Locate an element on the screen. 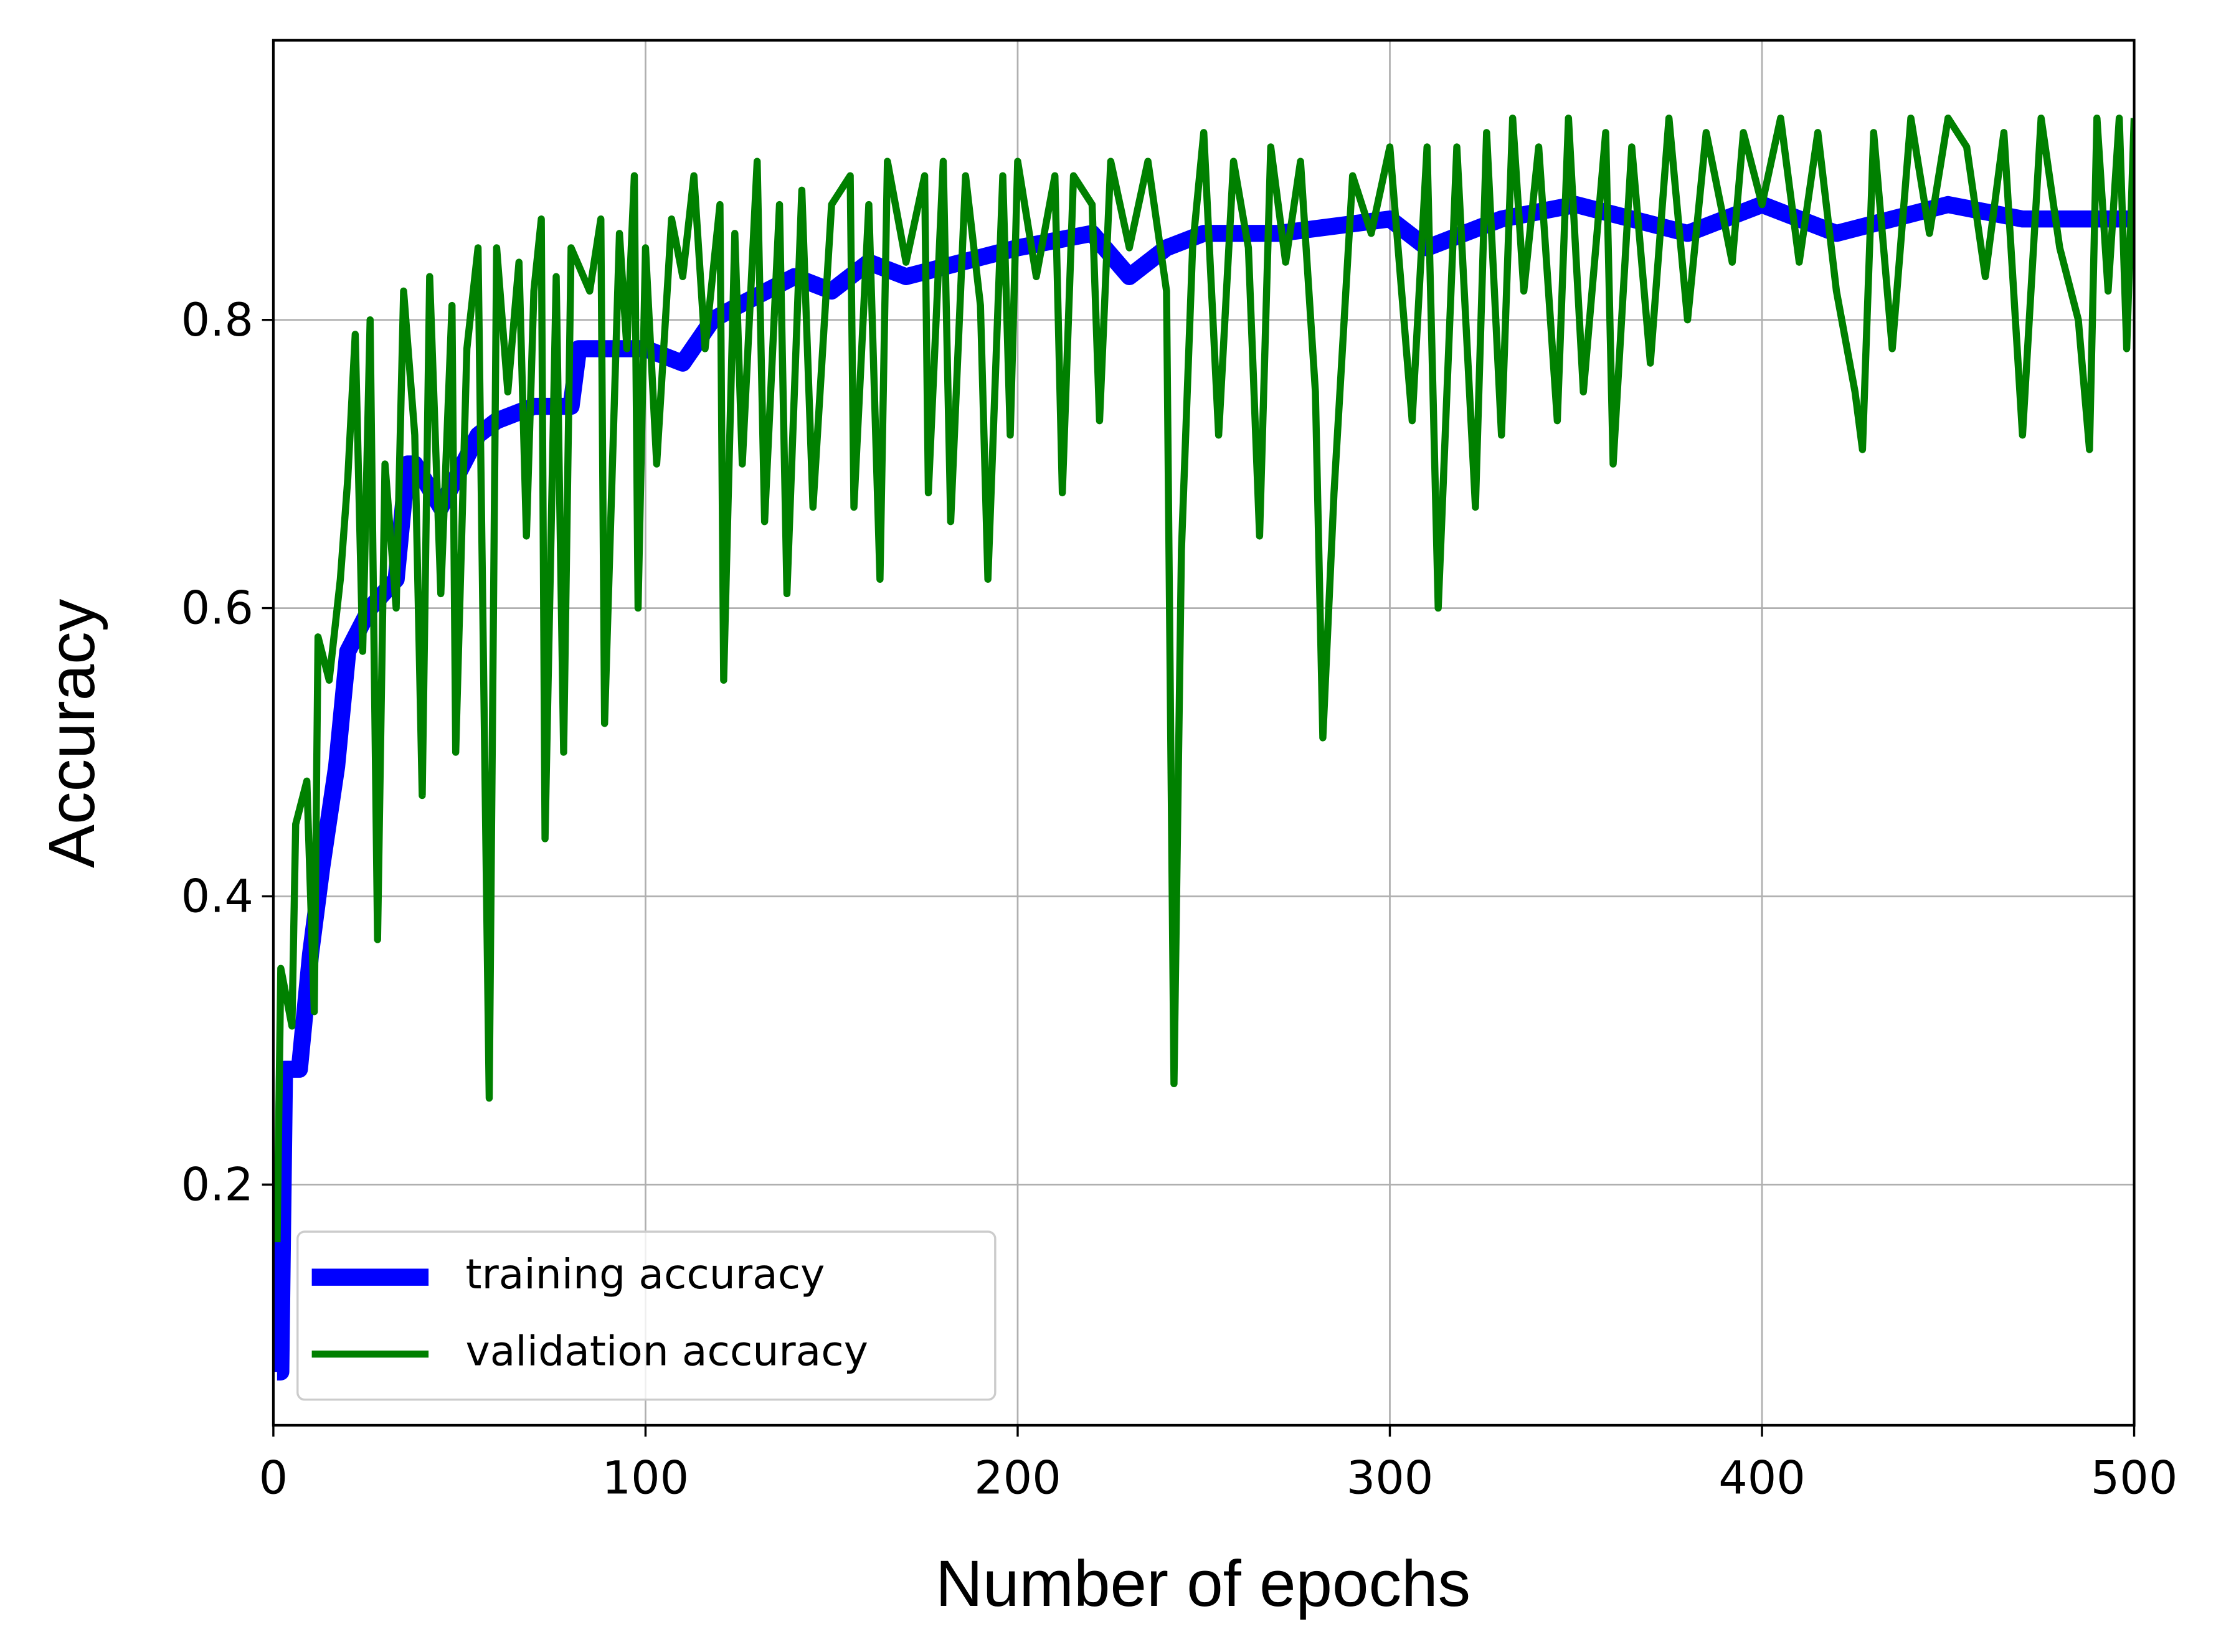  x-tick-label: 300 is located at coordinates (1390, 1478).